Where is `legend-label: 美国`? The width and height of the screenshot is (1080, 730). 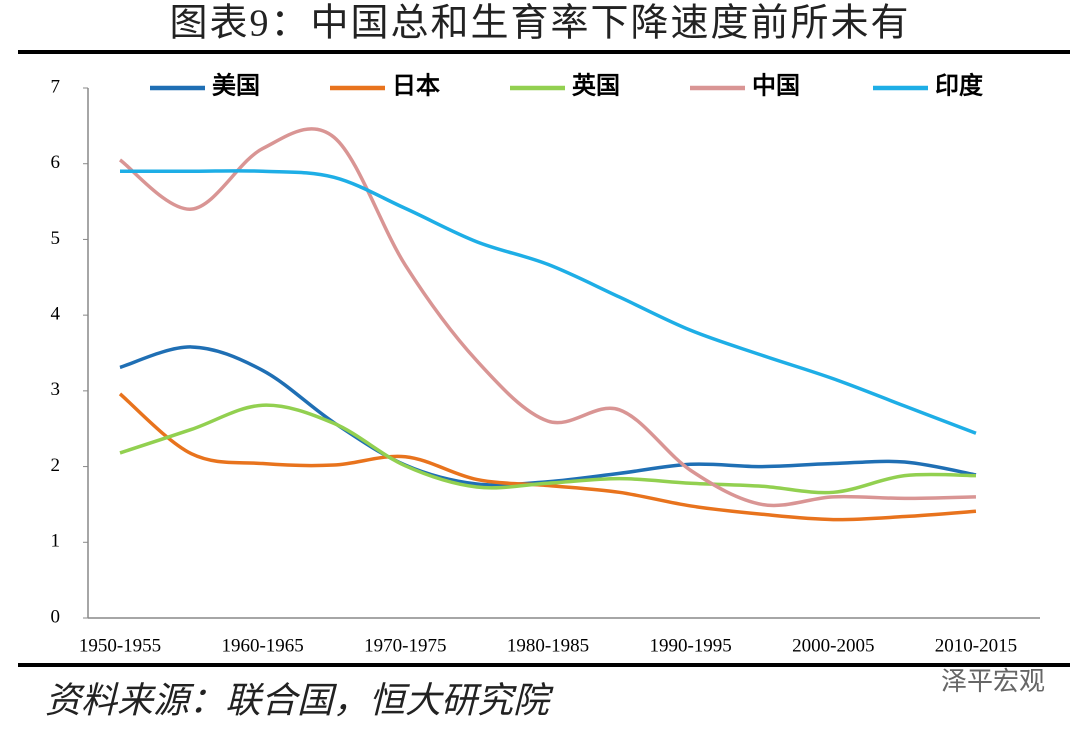
legend-label: 美国 is located at coordinates (236, 86).